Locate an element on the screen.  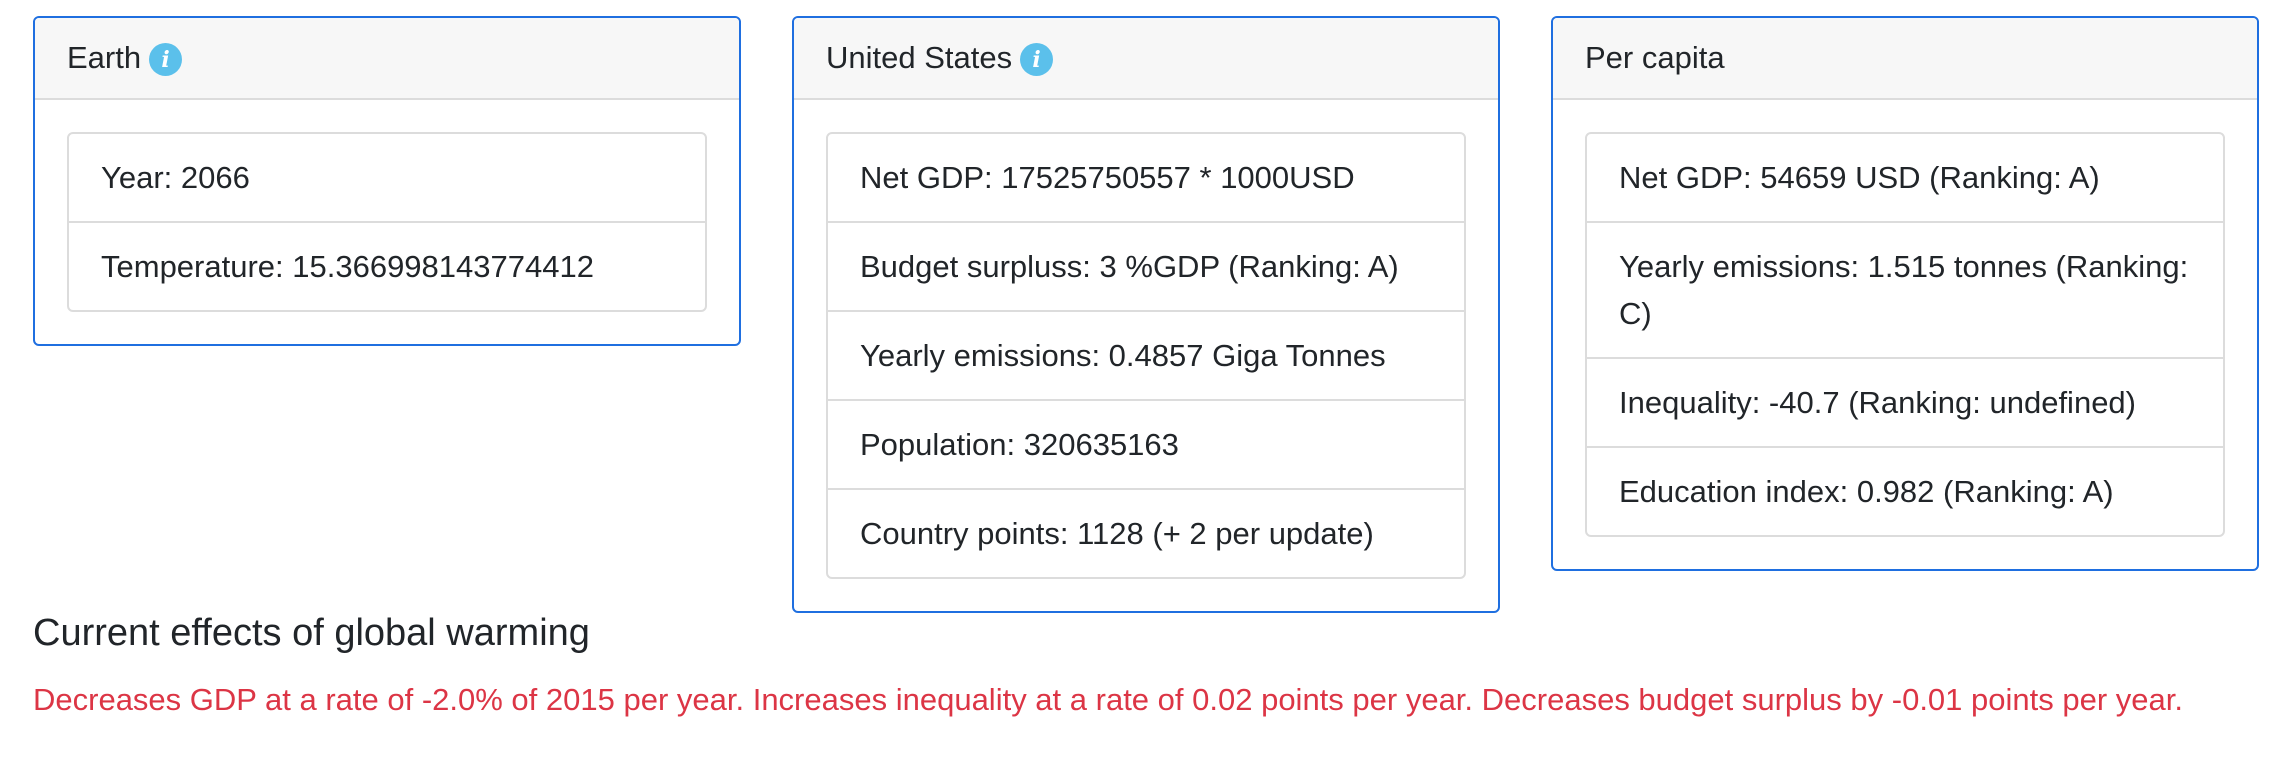
effects-heading: Current effects of global warming is located at coordinates (311, 633).